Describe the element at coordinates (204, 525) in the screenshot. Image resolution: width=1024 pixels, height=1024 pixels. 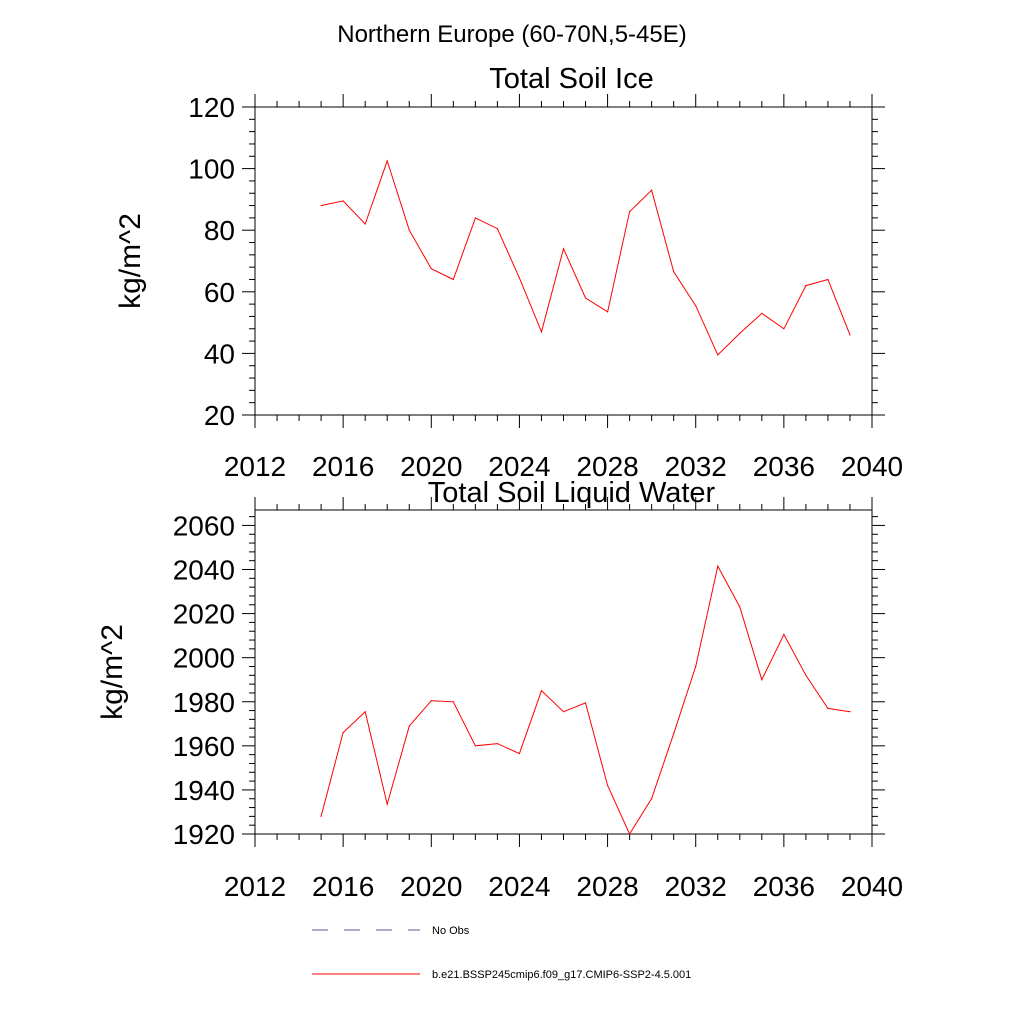
I see `y-tick-label: 2060` at that location.